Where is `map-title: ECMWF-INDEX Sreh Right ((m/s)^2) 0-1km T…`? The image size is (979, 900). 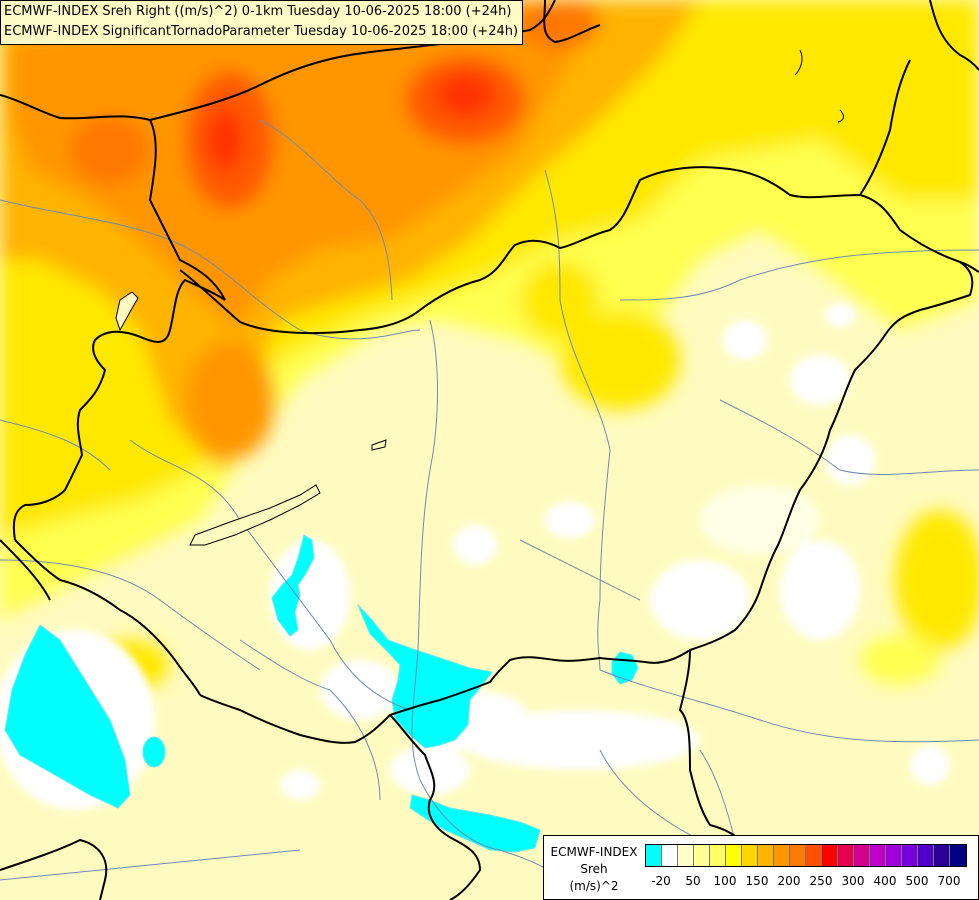 map-title: ECMWF-INDEX Sreh Right ((m/s)^2) 0-1km T… is located at coordinates (262, 22).